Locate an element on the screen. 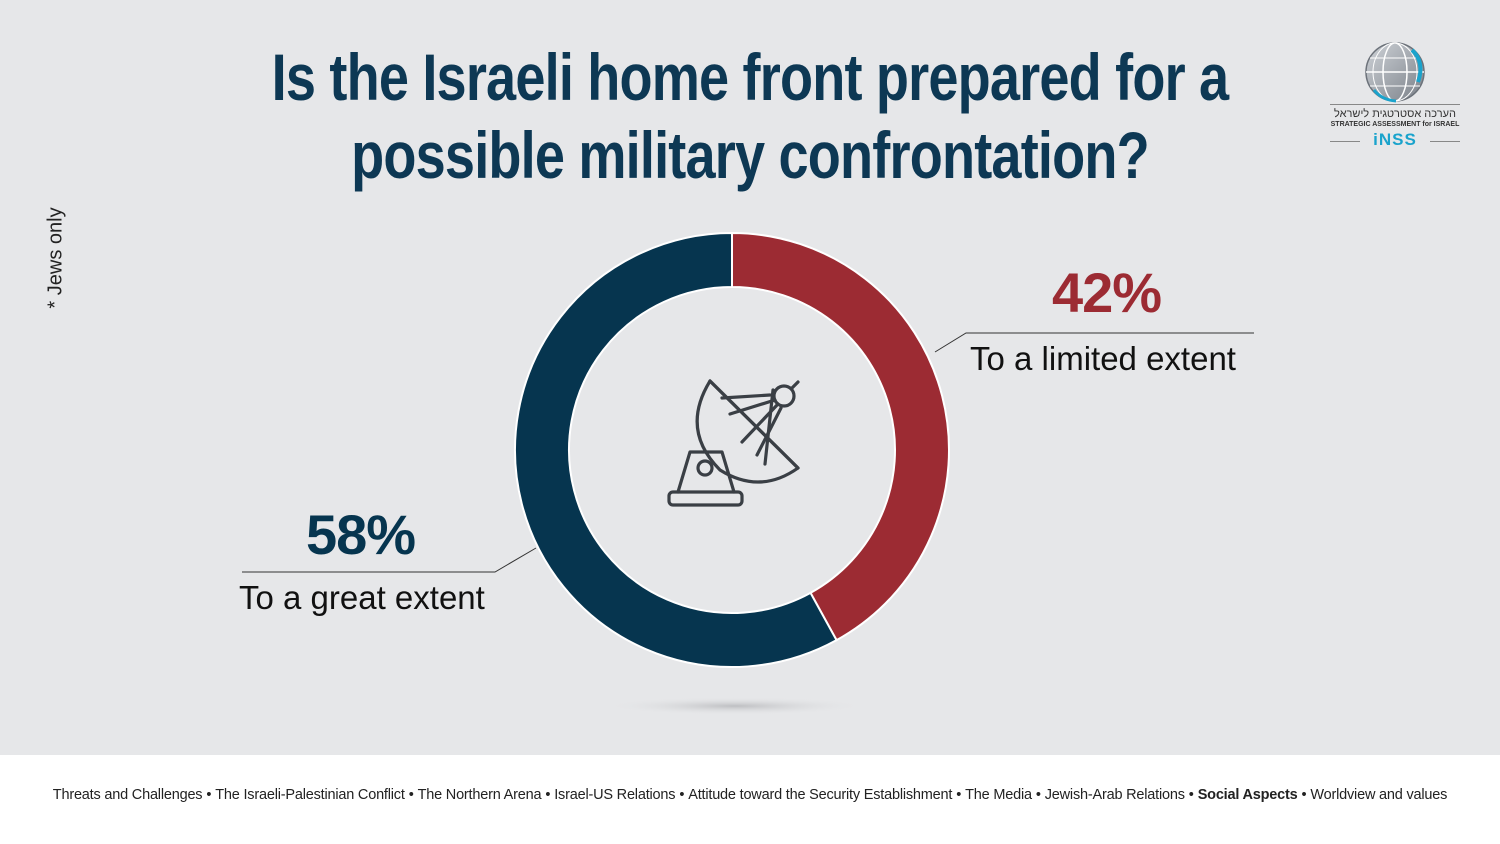 The width and height of the screenshot is (1500, 844). donut-slice-limited is located at coordinates (841, 436).